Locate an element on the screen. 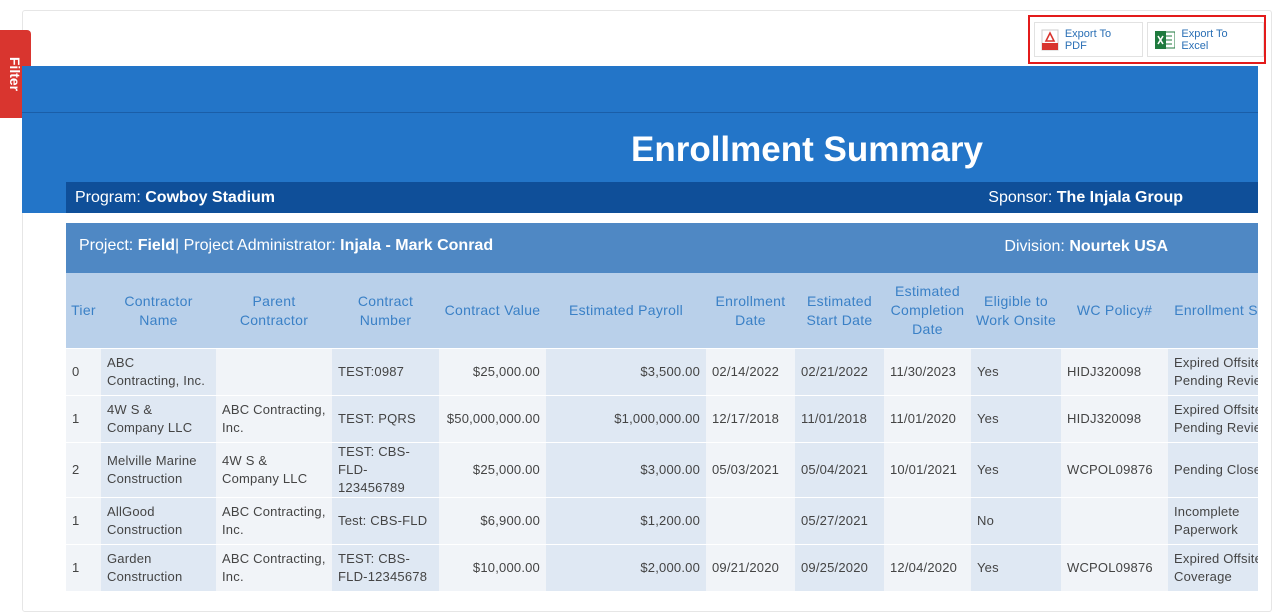 This screenshot has height=612, width=1280. table-cell: TEST: CBS-FLD-12345678 is located at coordinates (385, 568).